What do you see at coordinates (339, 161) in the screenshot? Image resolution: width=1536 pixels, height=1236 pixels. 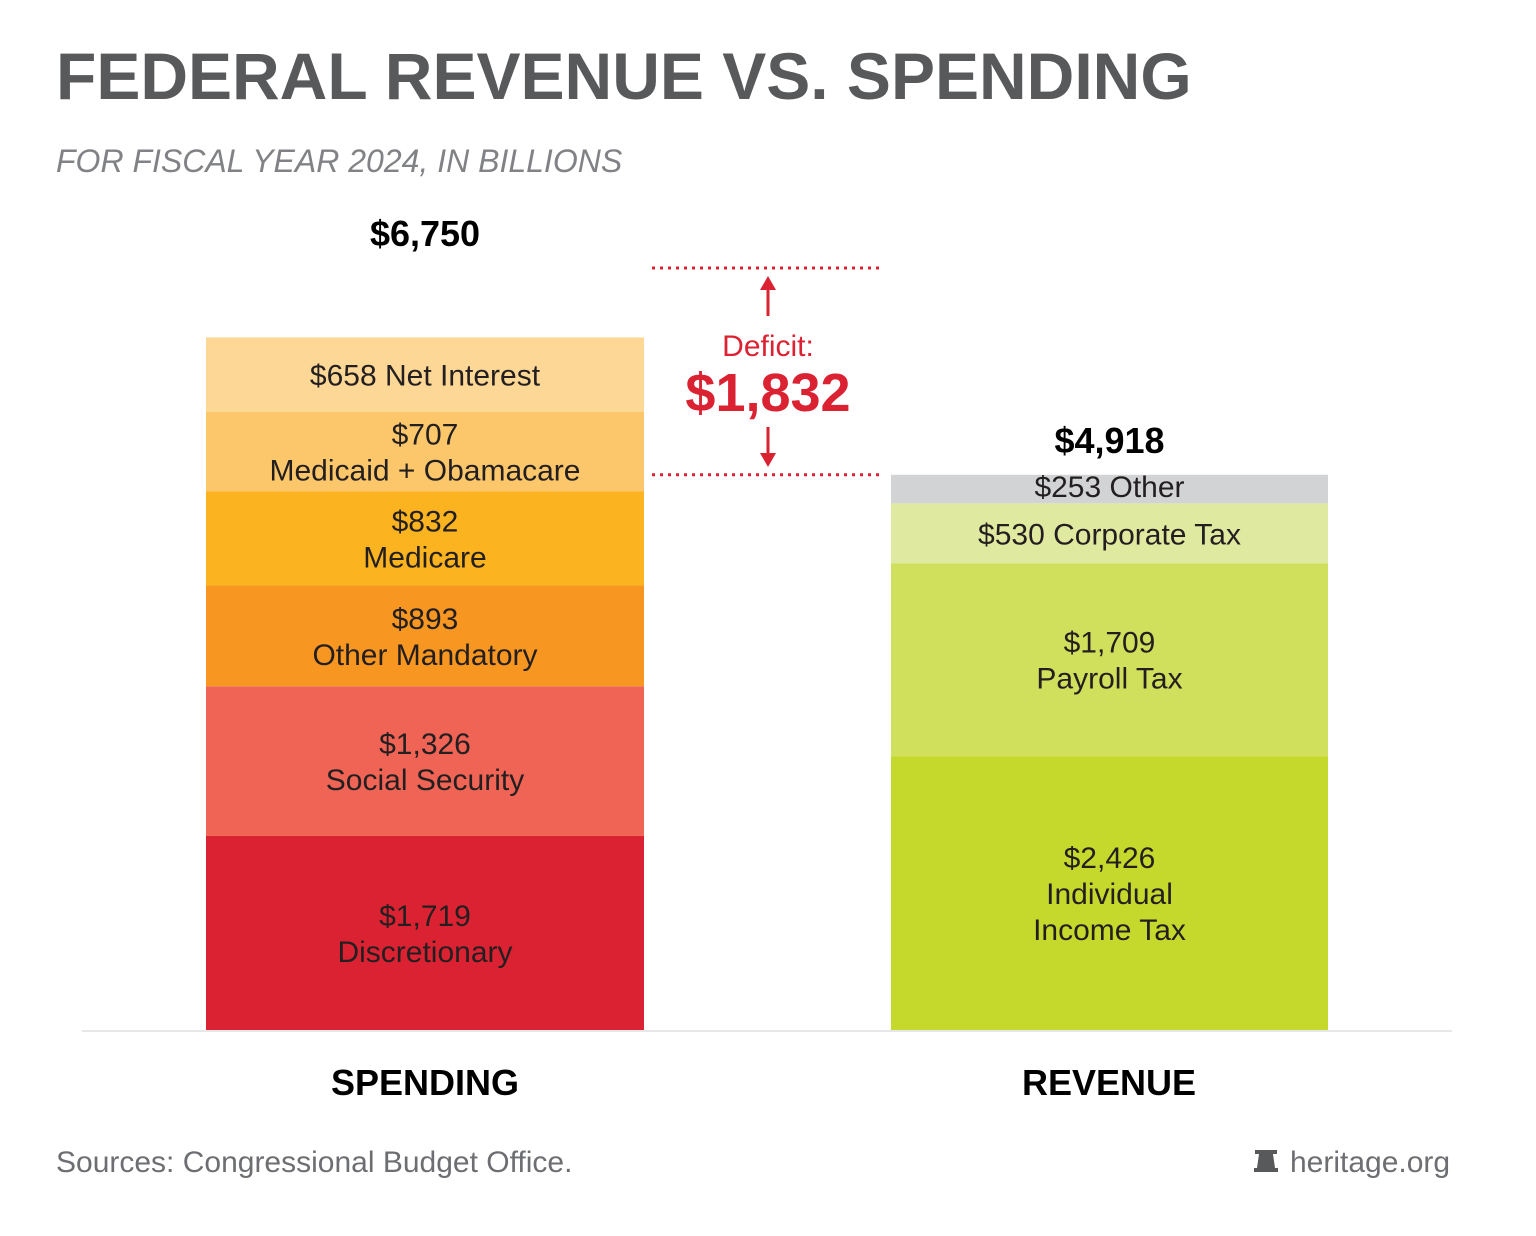 I see `chart-subtitle: FOR FISCAL YEAR 2024, IN BILLIONS` at bounding box center [339, 161].